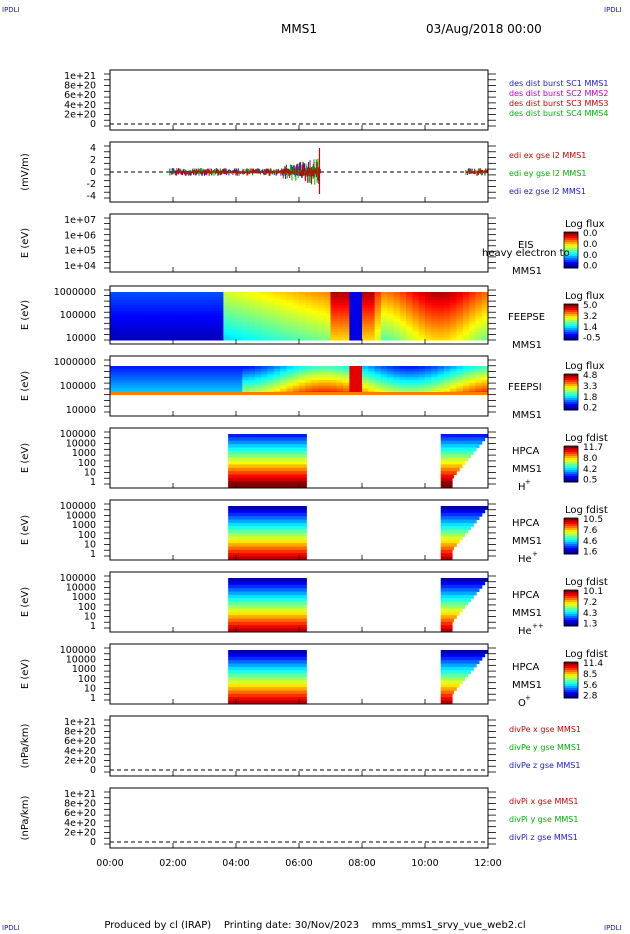 The image size is (630, 934). Describe the element at coordinates (558, 103) in the screenshot. I see `legend-entry: des dist burst SC3 MMS3` at that location.